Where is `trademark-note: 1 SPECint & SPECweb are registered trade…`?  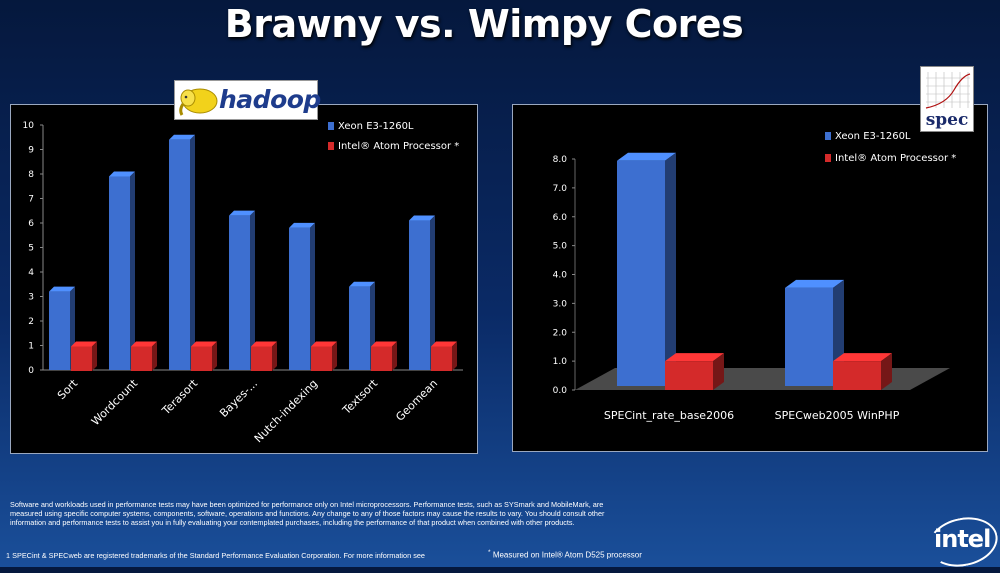 trademark-note: 1 SPECint & SPECweb are registered trade… is located at coordinates (215, 555).